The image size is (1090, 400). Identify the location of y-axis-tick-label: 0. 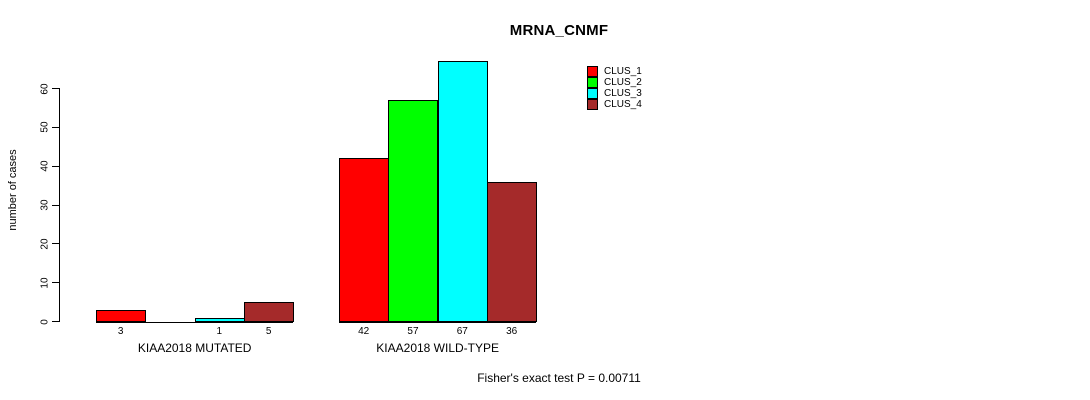
(45, 321).